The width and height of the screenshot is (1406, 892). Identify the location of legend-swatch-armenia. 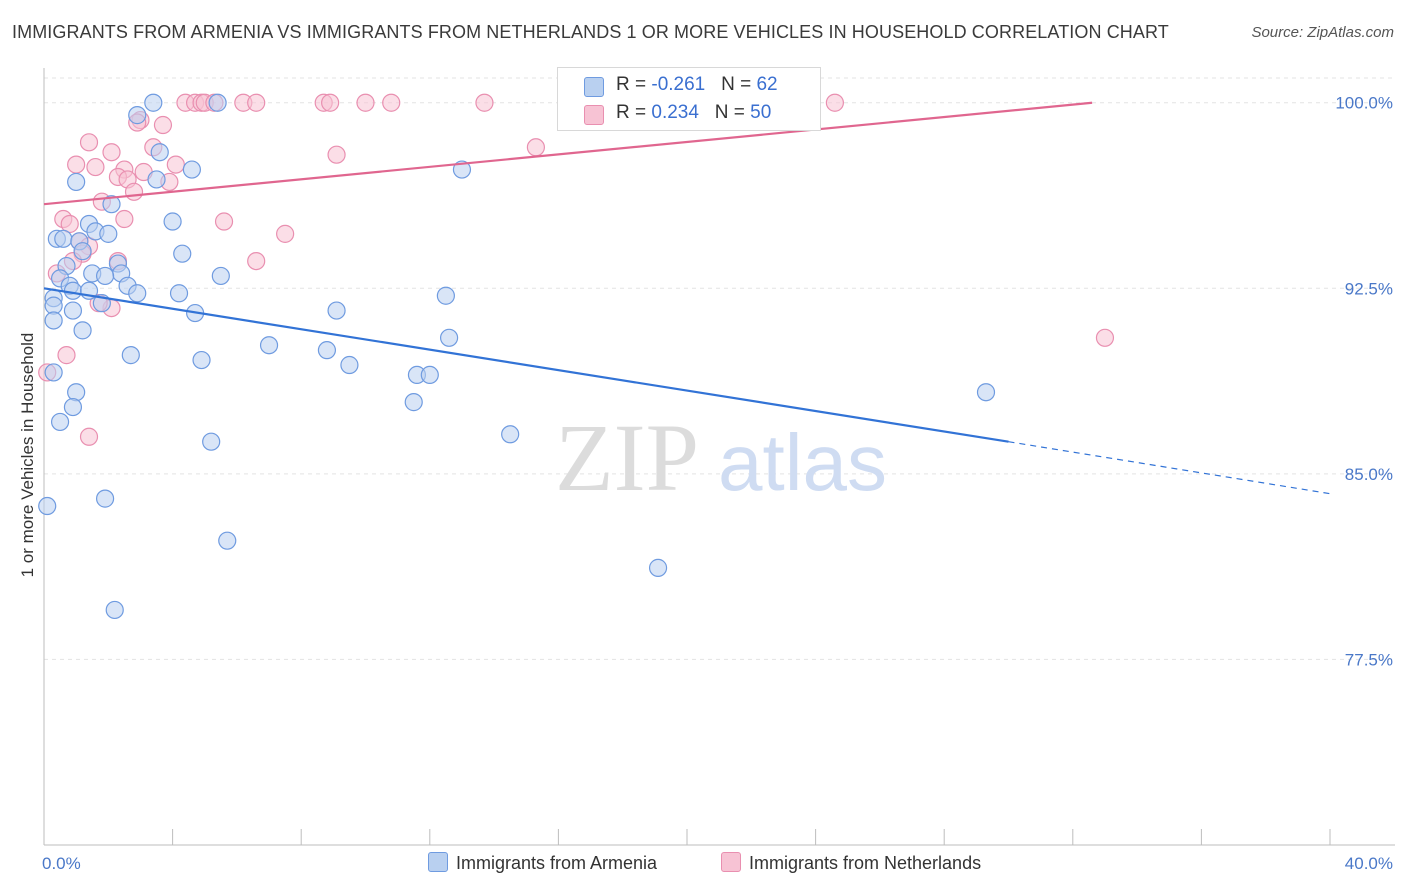
(594, 87).